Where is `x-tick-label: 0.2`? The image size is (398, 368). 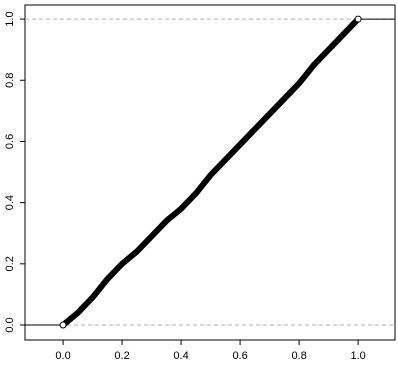 x-tick-label: 0.2 is located at coordinates (121, 356).